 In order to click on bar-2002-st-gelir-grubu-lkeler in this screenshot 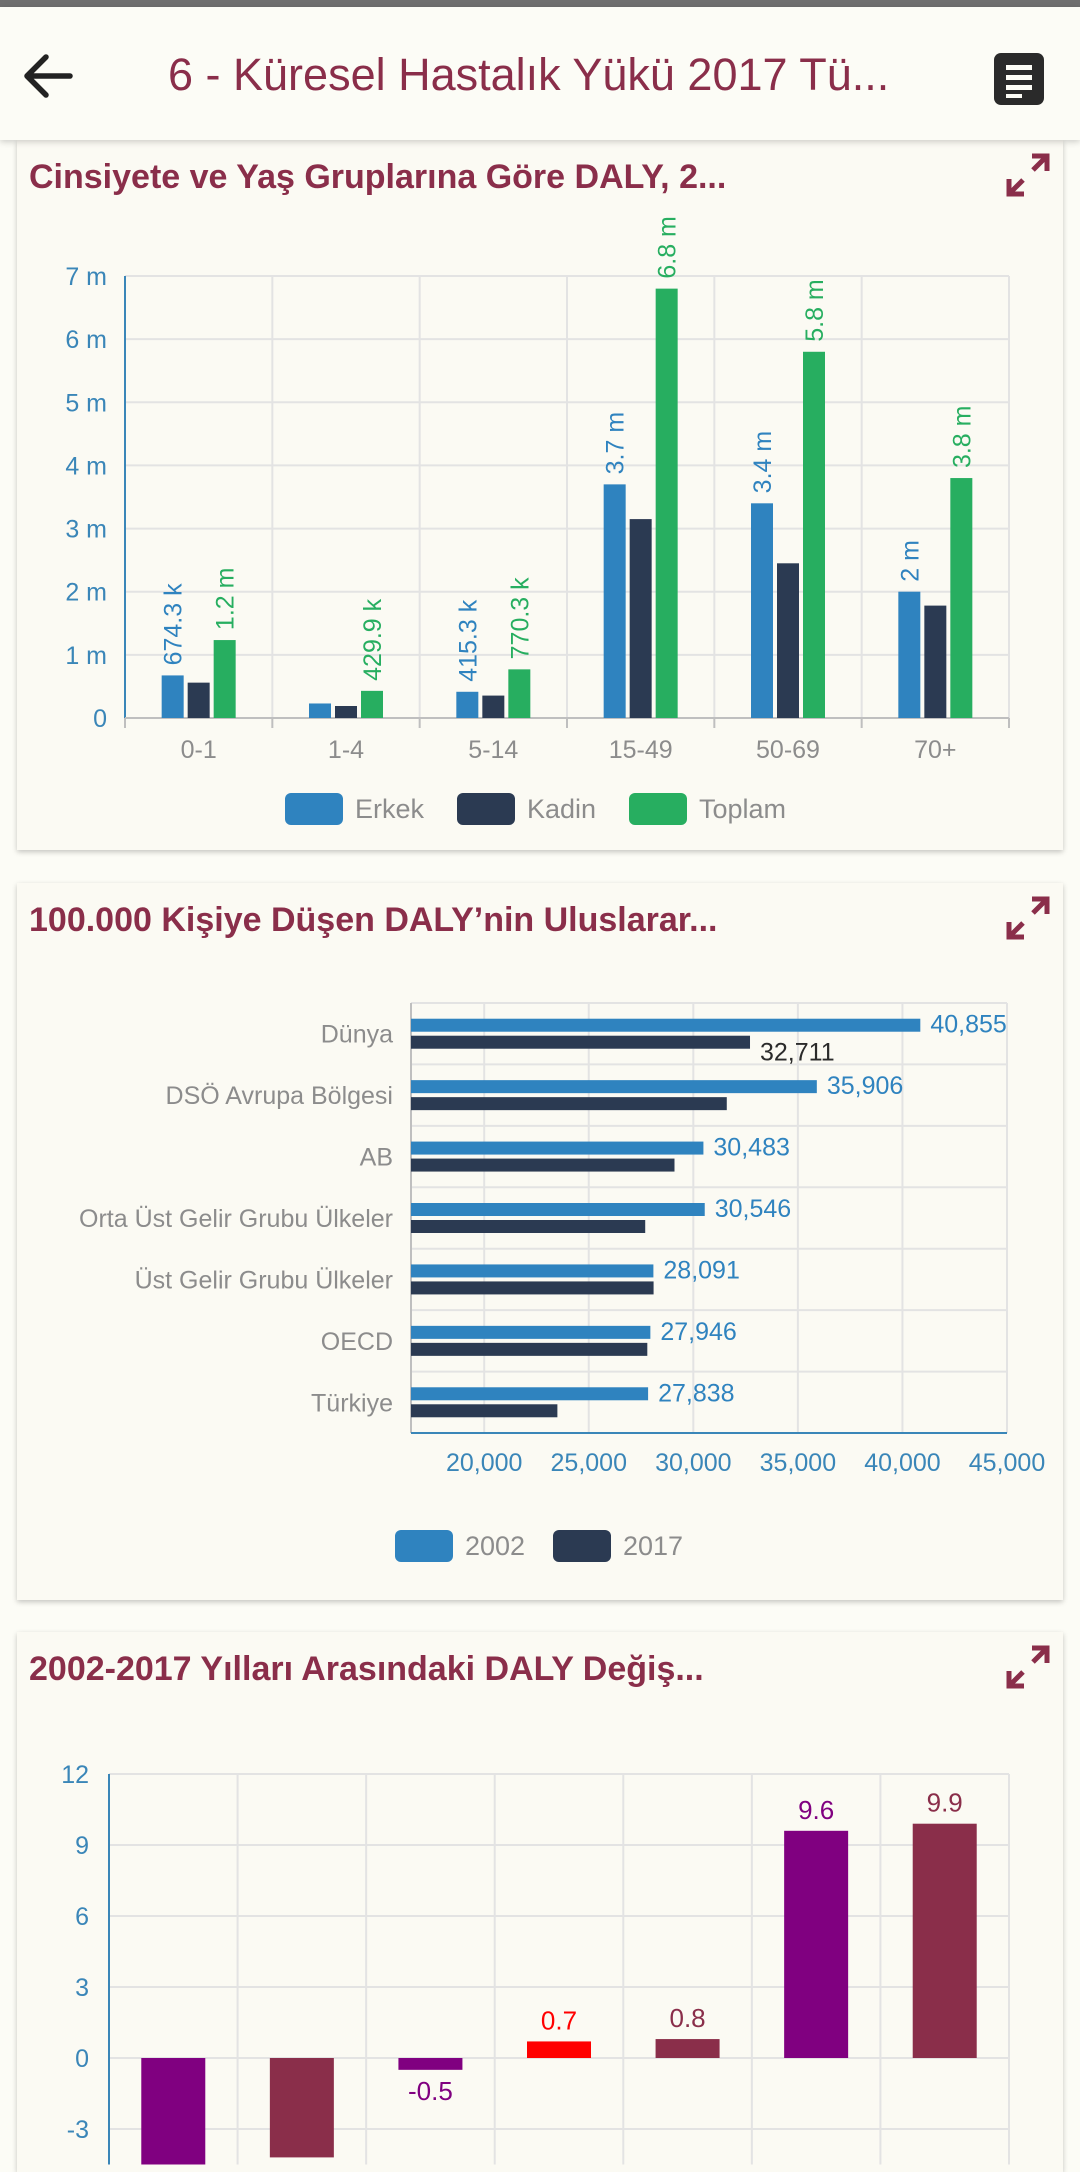, I will do `click(532, 1271)`.